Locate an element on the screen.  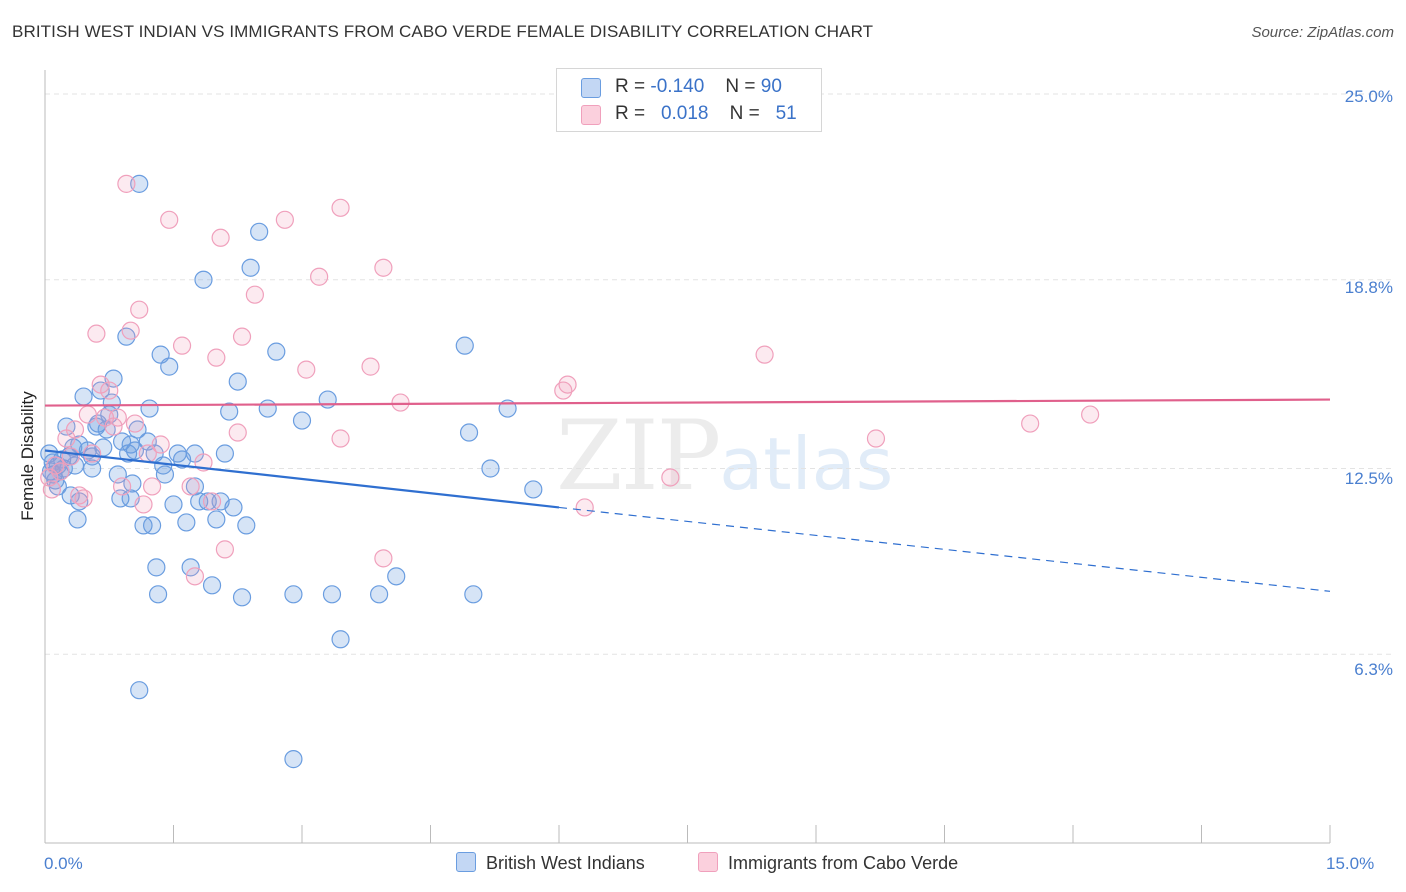
series-name: Immigrants from Cabo Verde is located at coordinates (843, 863).